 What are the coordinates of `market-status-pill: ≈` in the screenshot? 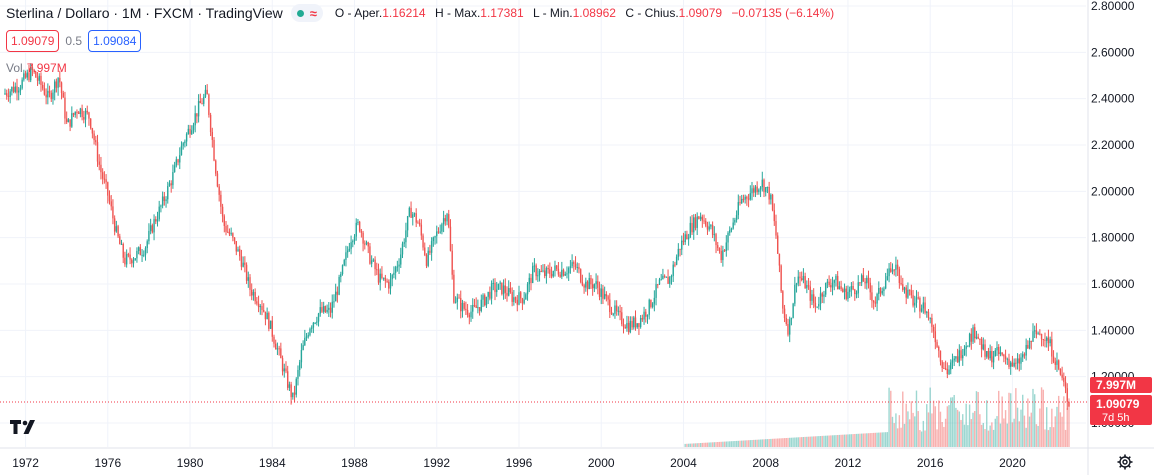 It's located at (306, 13).